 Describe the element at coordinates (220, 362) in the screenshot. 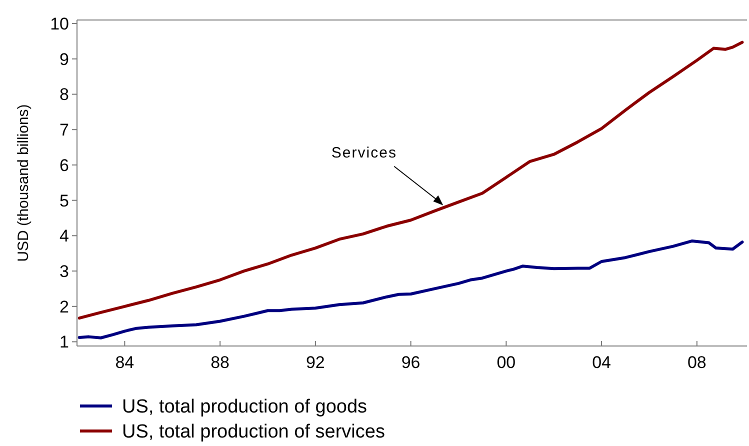

I see `x-tick-label: 88` at that location.